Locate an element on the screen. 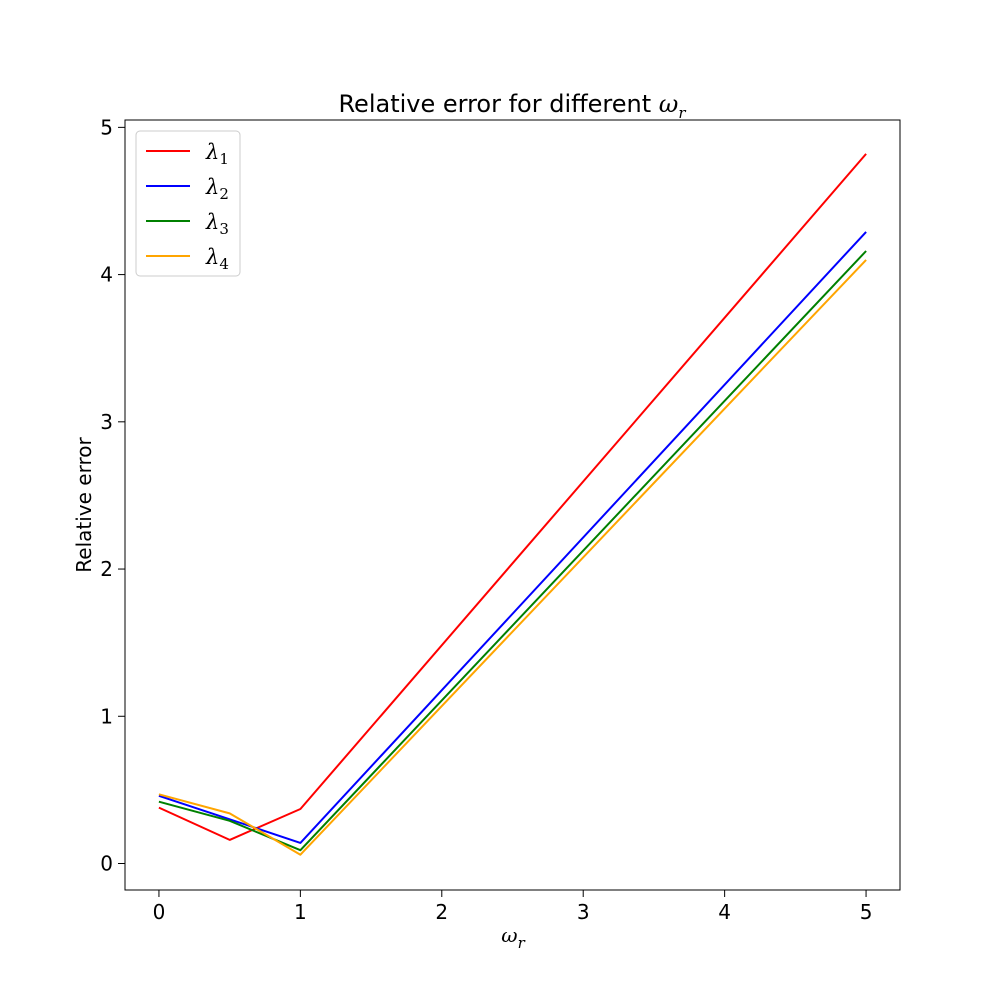 The image size is (1000, 1000). legend-label-3: λ3 is located at coordinates (217, 224).